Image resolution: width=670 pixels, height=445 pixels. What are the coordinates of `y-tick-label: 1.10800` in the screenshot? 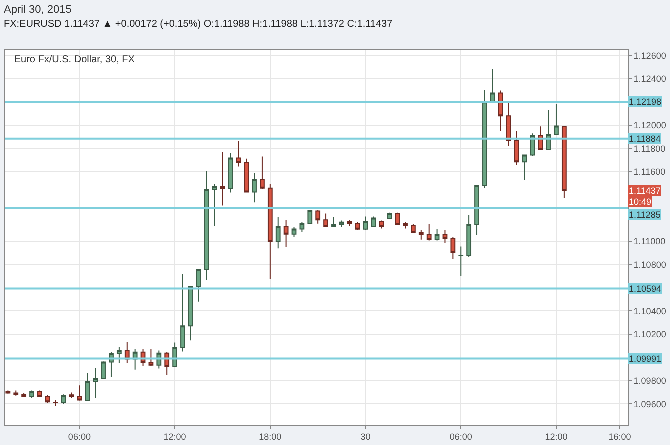 It's located at (650, 265).